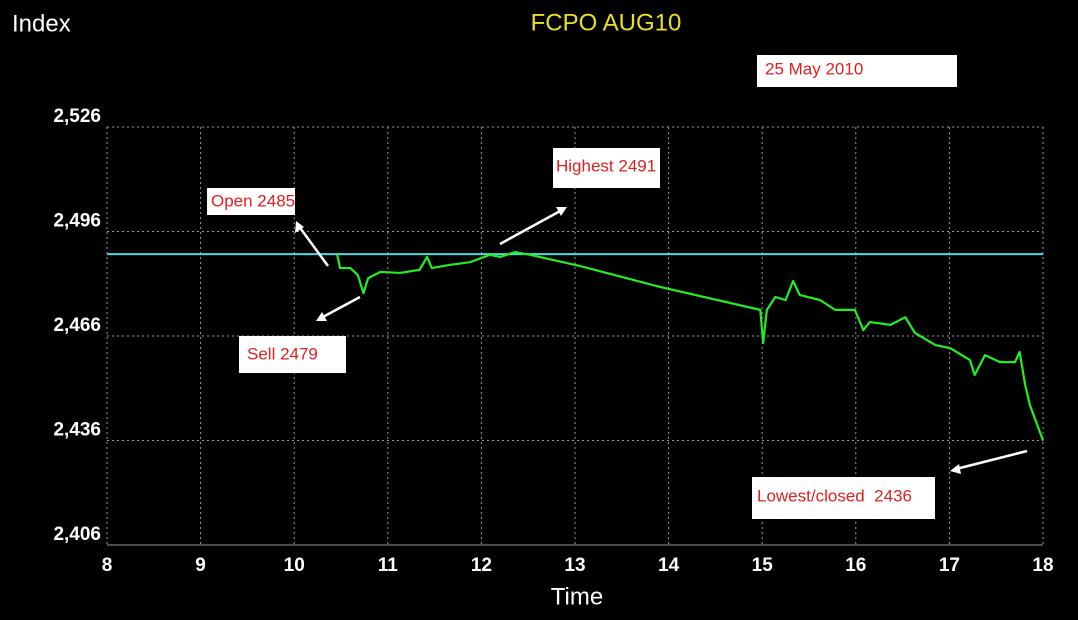 Image resolution: width=1078 pixels, height=620 pixels. Describe the element at coordinates (577, 596) in the screenshot. I see `x-axis-label: Time` at that location.